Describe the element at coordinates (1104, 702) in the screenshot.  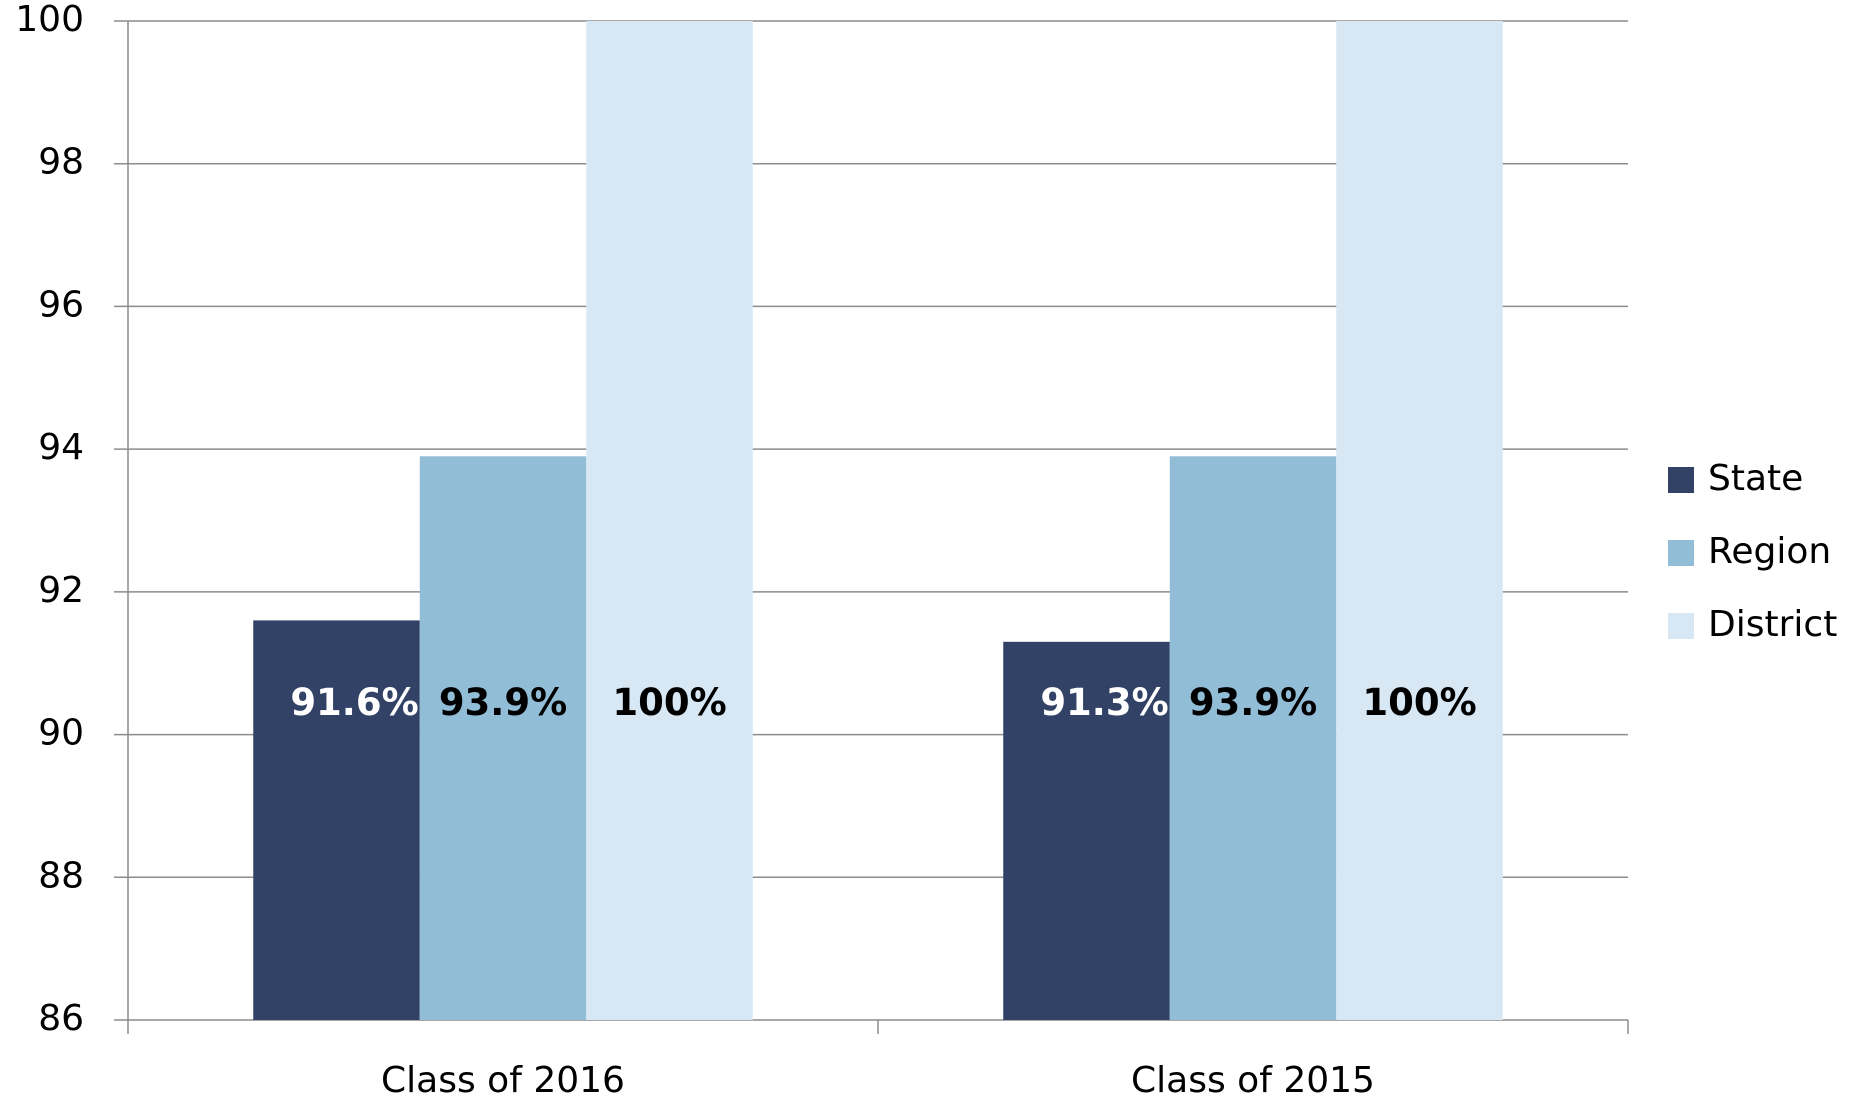
I see `data-label: 91.3%` at that location.